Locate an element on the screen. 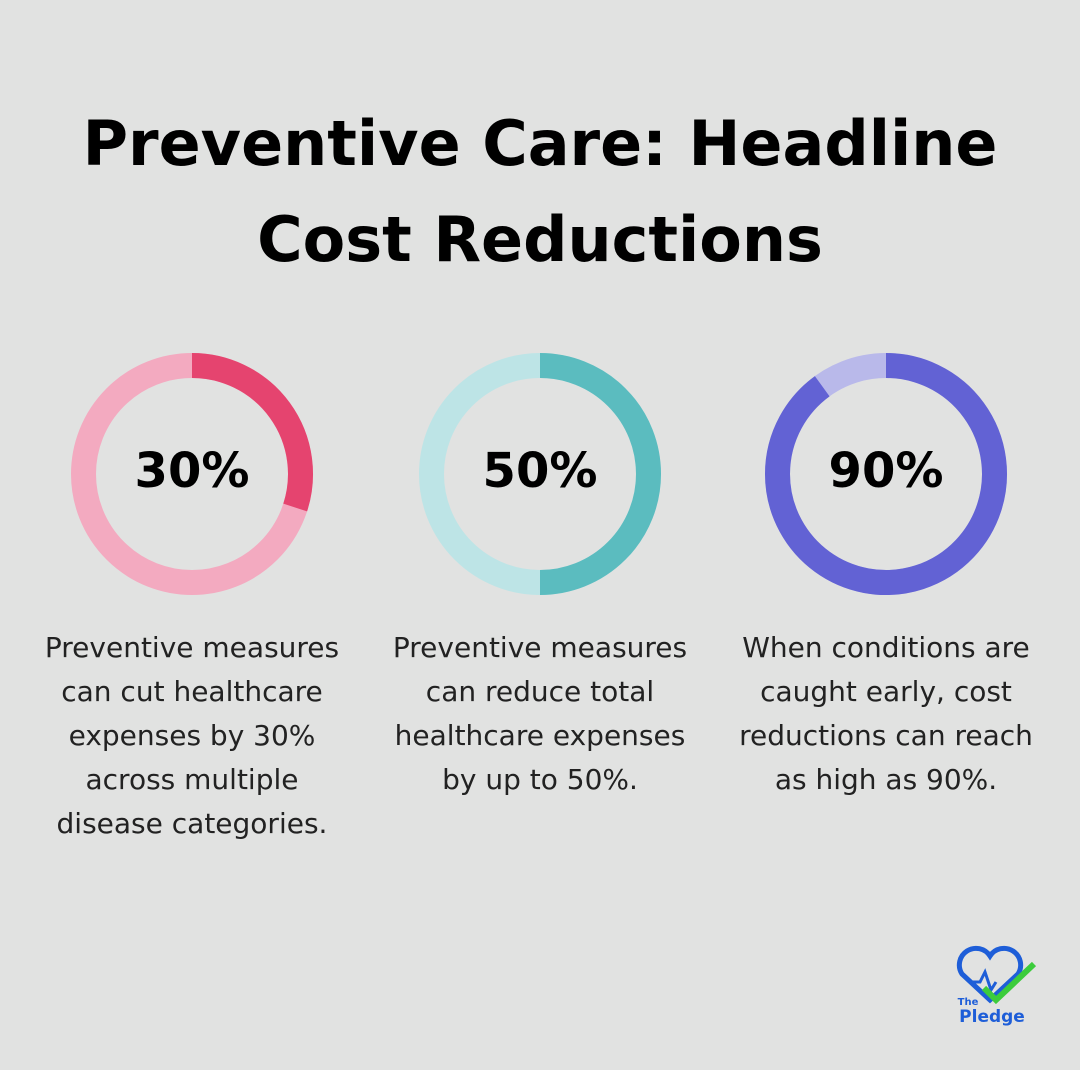 This screenshot has width=1080, height=1070. value-label: 50% is located at coordinates (540, 471).